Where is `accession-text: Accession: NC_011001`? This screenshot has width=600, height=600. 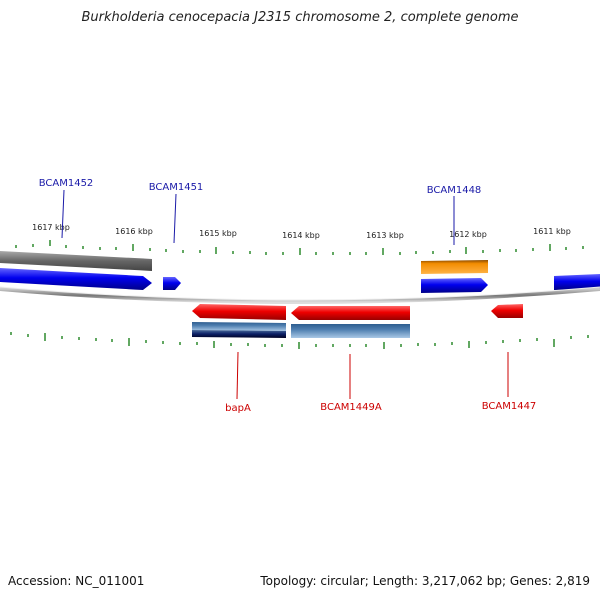
accession-text: Accession: NC_011001 is located at coordinates (76, 581).